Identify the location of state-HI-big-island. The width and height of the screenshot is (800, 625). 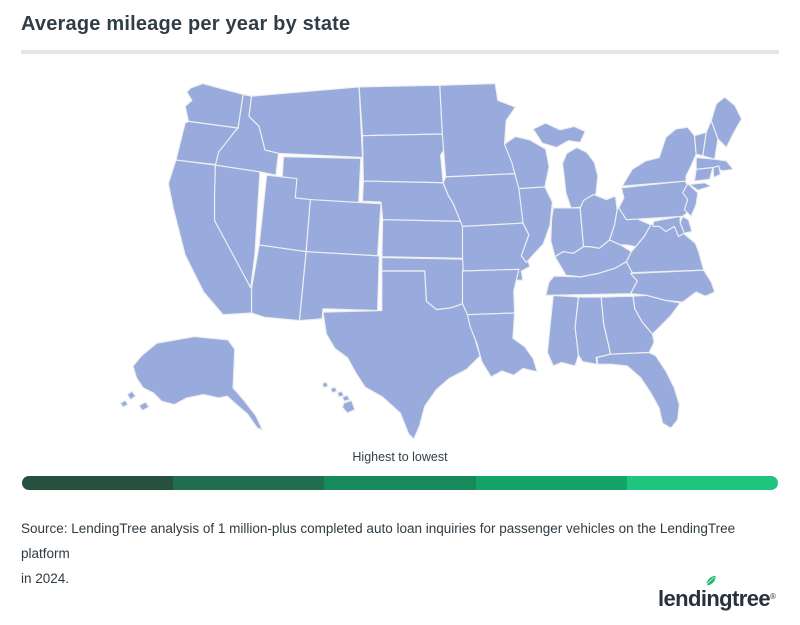
(348, 406).